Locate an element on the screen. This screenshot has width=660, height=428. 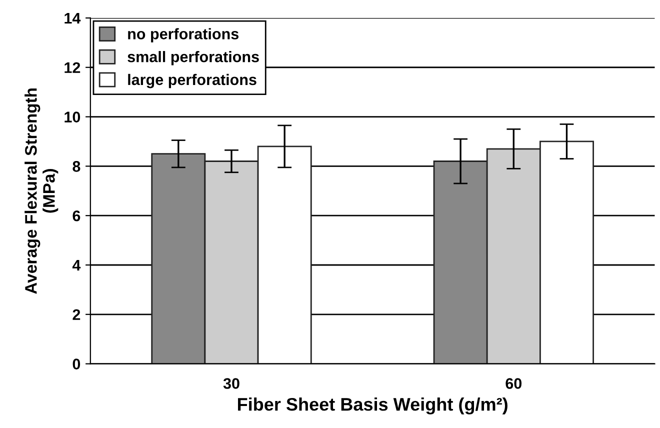
legend-label: no perforations is located at coordinates (183, 35).